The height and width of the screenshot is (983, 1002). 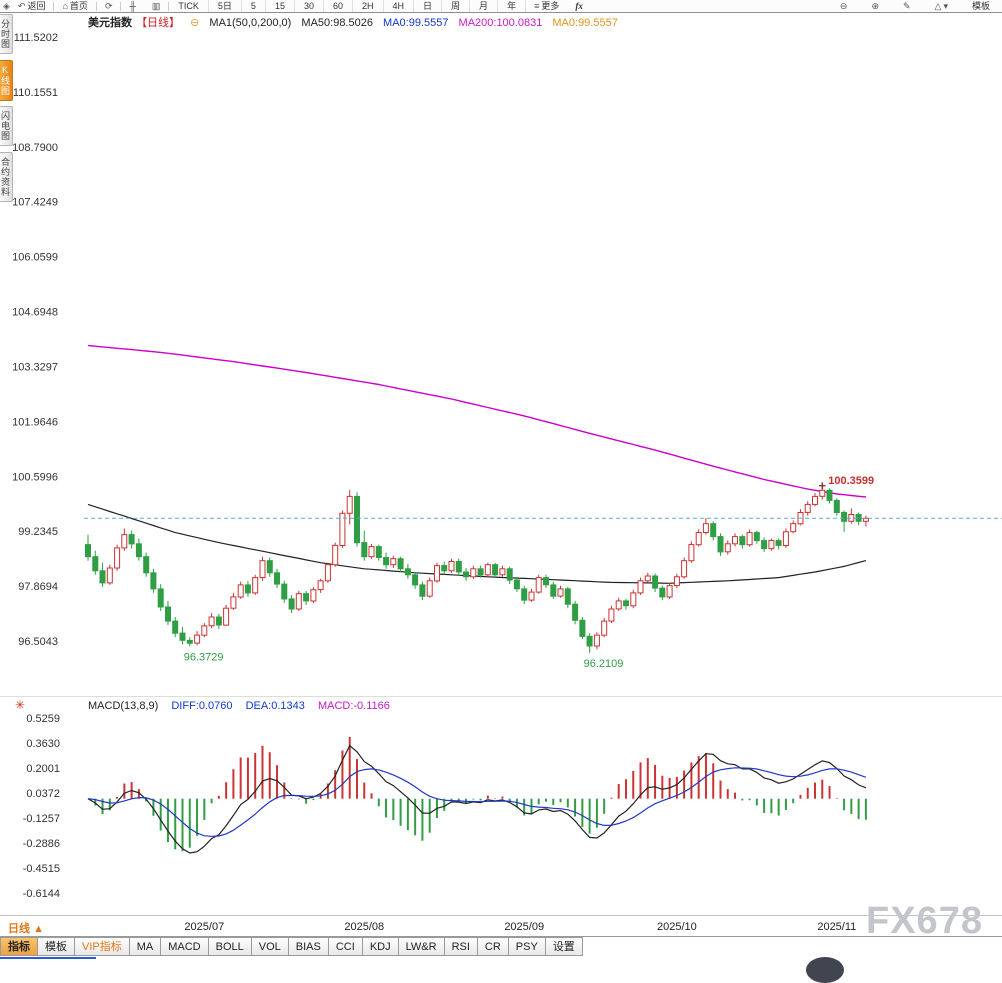 What do you see at coordinates (35, 93) in the screenshot?
I see `svg-text: 110.1551` at bounding box center [35, 93].